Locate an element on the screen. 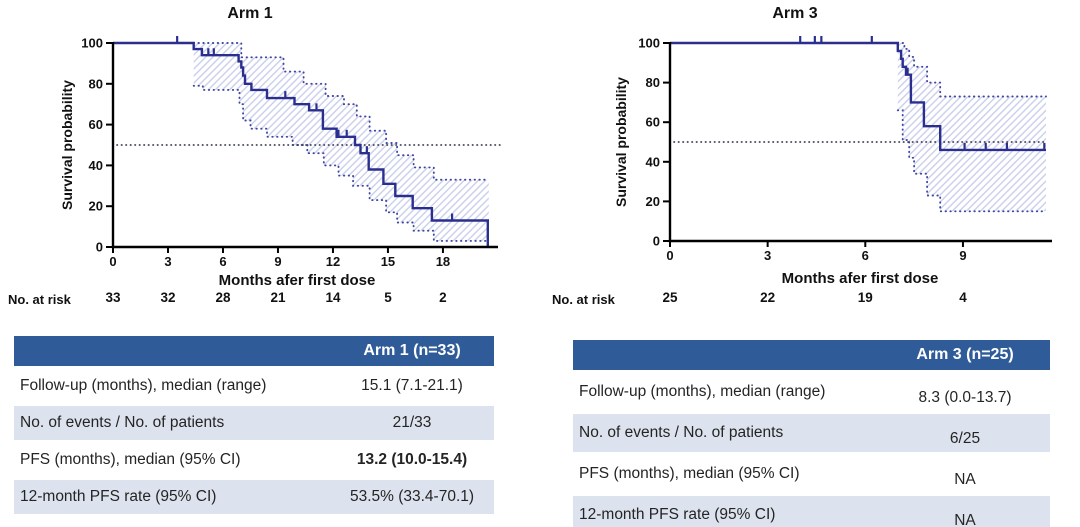  arm1-title: Arm 1 is located at coordinates (250, 13).